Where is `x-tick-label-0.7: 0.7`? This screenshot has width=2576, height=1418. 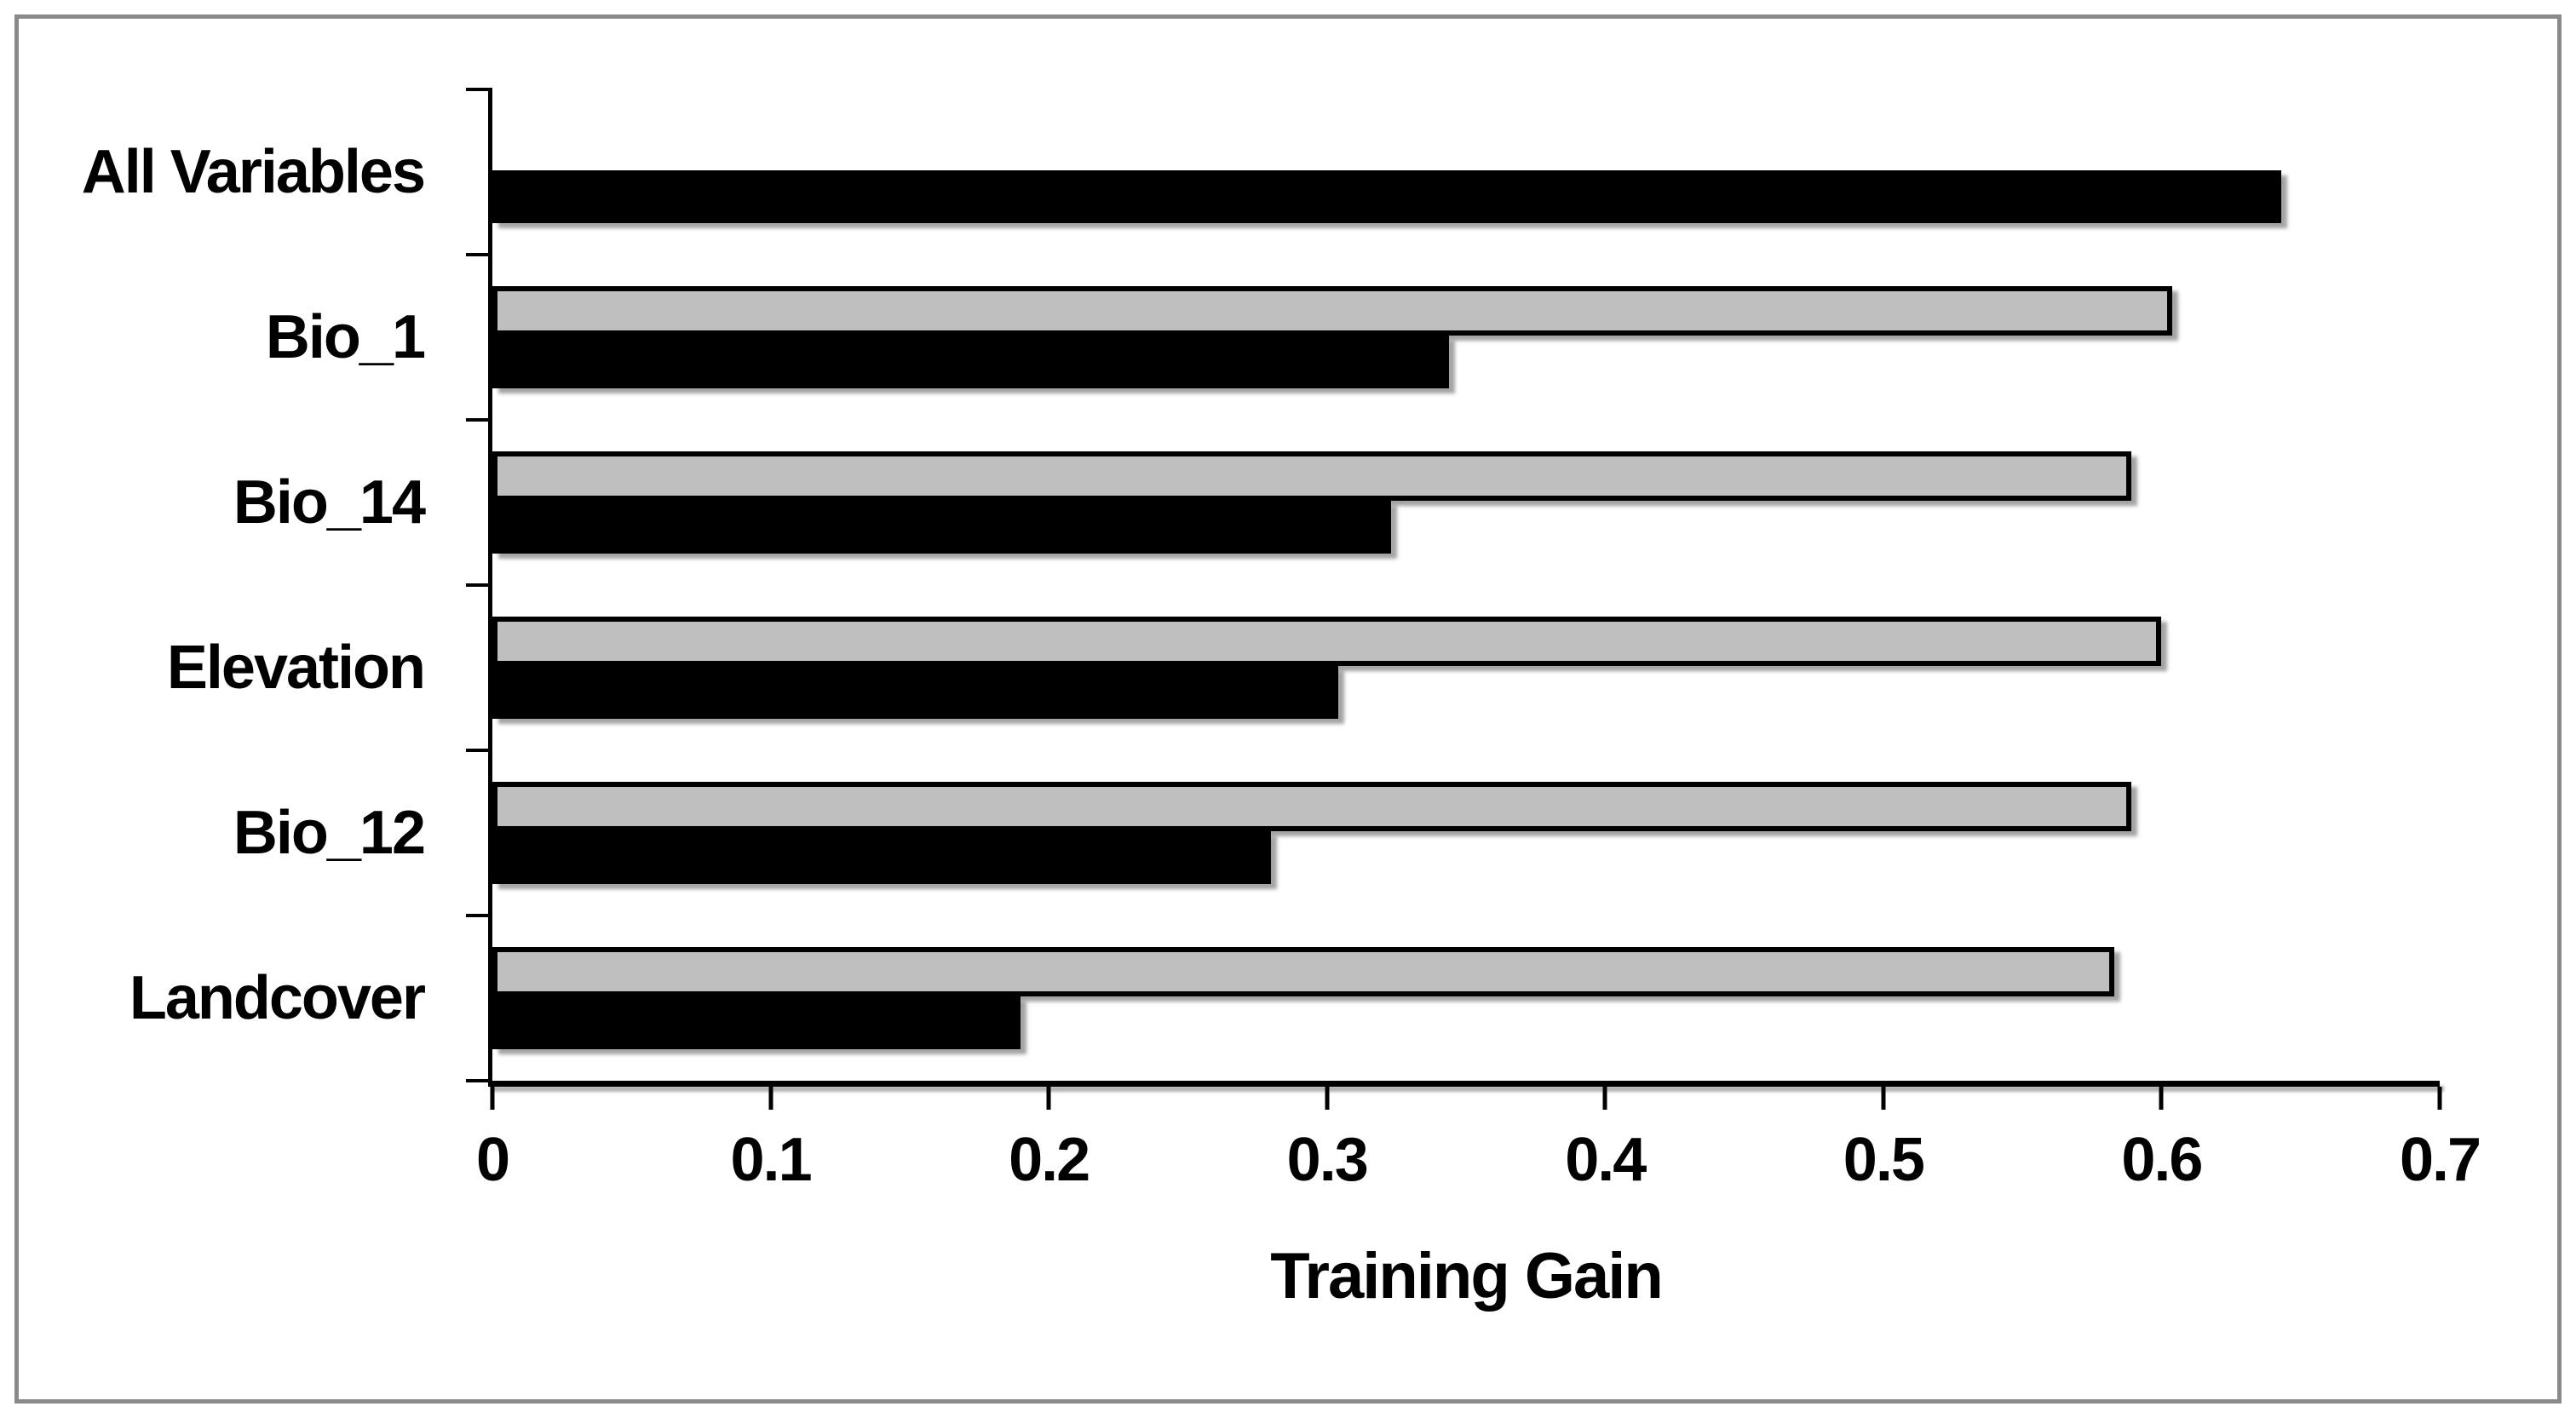 x-tick-label-0.7: 0.7 is located at coordinates (2440, 1160).